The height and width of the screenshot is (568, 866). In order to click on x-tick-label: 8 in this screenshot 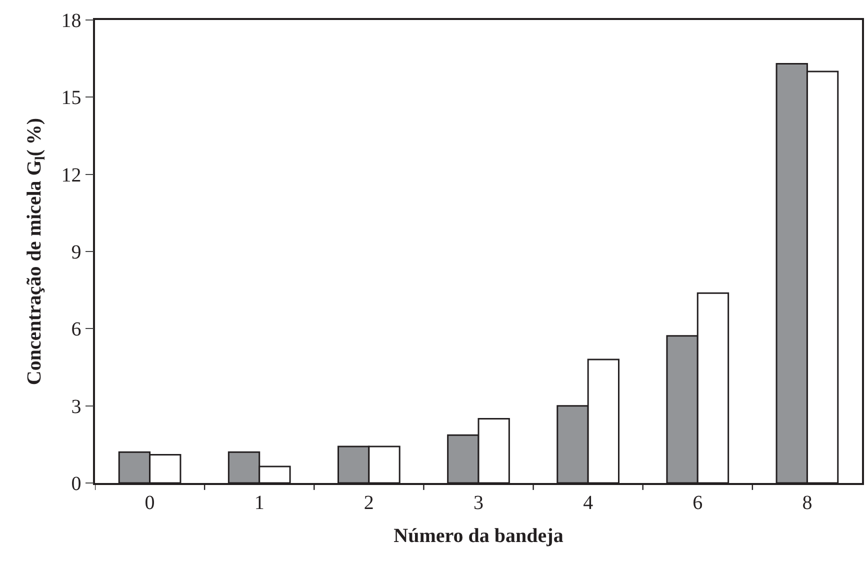, I will do `click(807, 503)`.